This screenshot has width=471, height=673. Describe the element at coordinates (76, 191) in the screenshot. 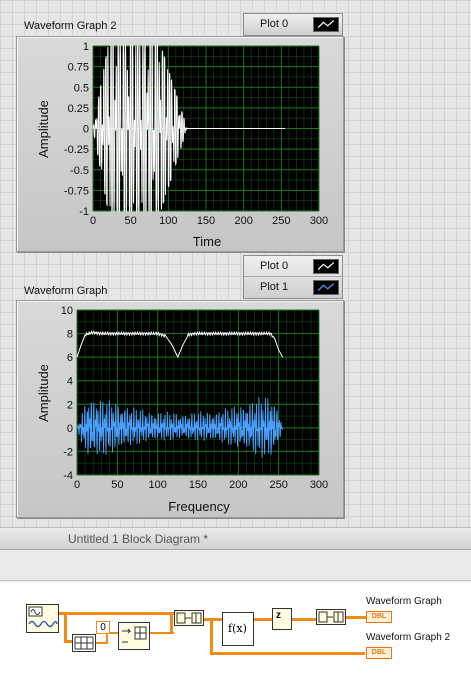

I see `y-tick-label: -0.75` at that location.